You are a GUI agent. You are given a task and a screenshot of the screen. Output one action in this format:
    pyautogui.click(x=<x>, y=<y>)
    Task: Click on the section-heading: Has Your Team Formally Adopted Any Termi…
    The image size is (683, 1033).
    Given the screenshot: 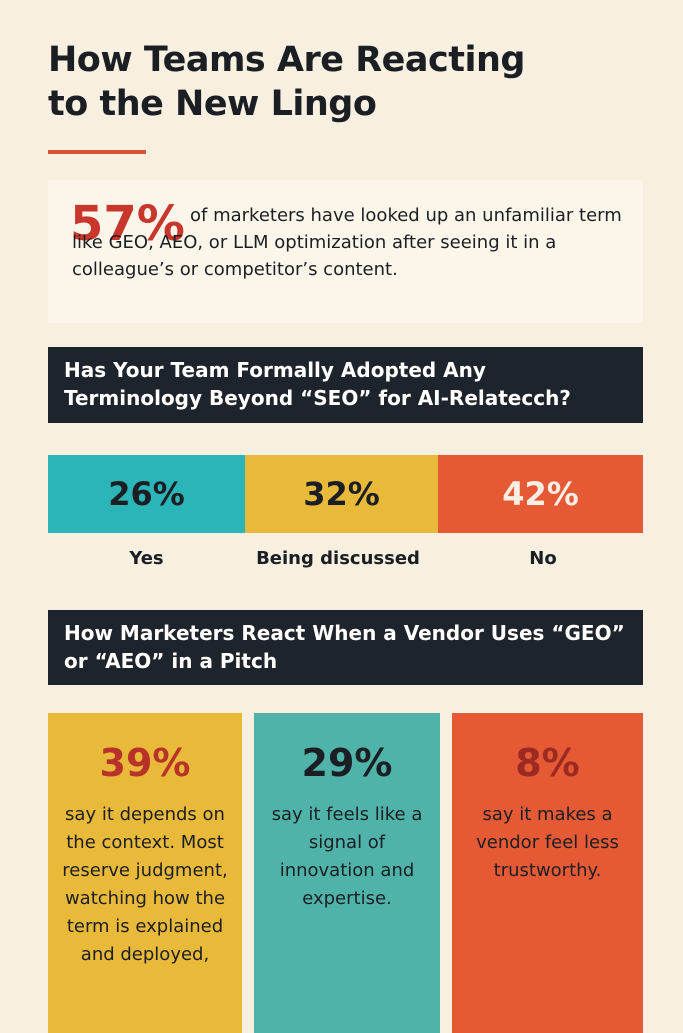 What is the action you would take?
    pyautogui.click(x=345, y=385)
    